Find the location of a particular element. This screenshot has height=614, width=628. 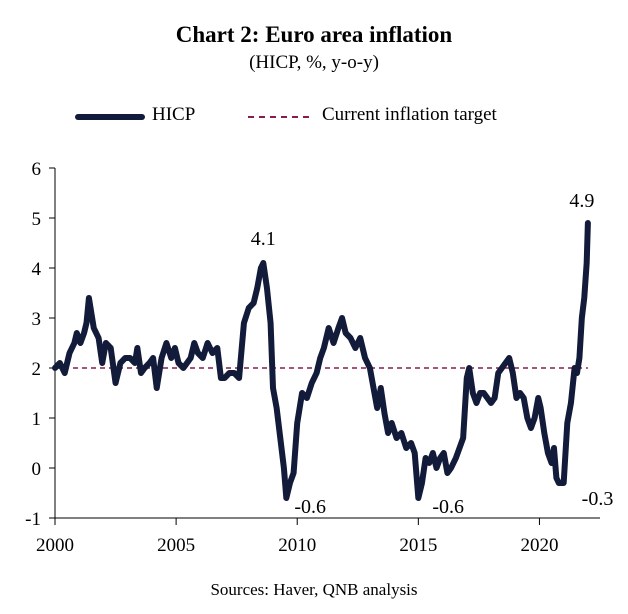

data-label: 4.1 is located at coordinates (263, 239).